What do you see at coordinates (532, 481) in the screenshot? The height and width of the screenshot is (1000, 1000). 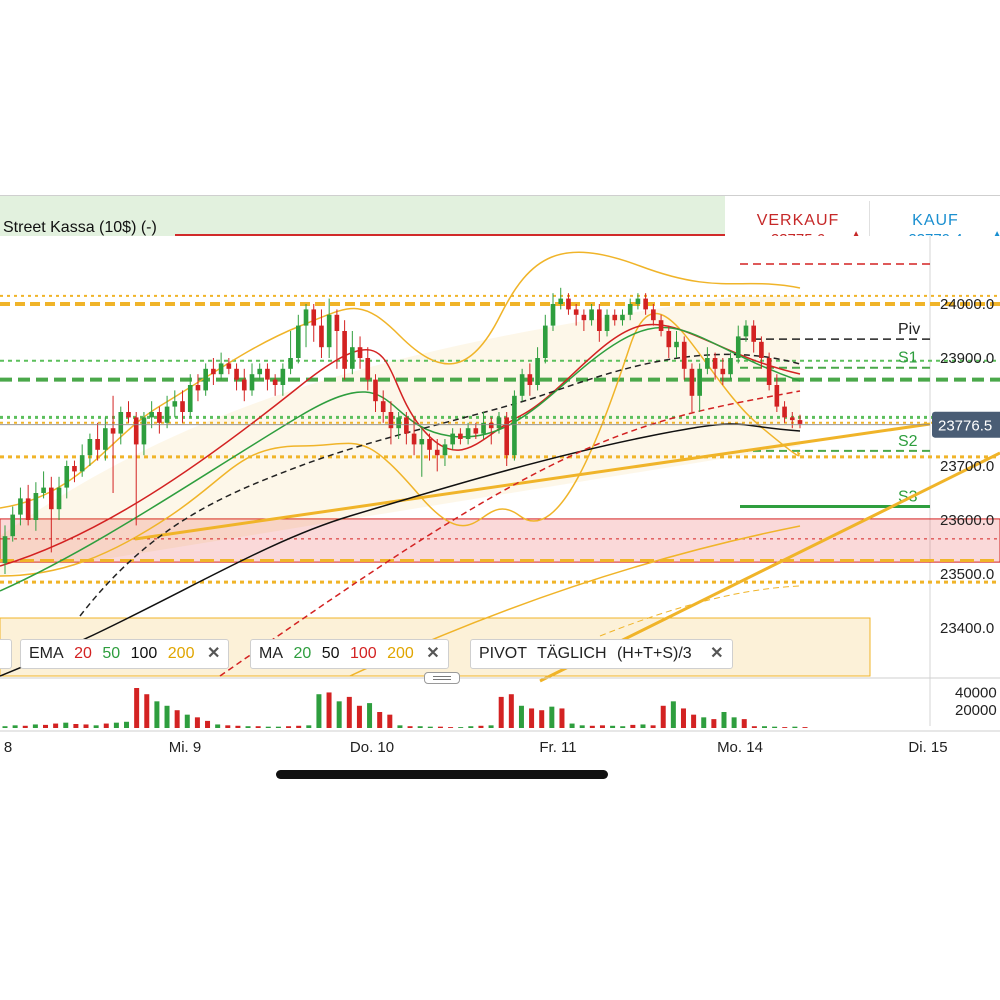 I see `trend-line` at bounding box center [532, 481].